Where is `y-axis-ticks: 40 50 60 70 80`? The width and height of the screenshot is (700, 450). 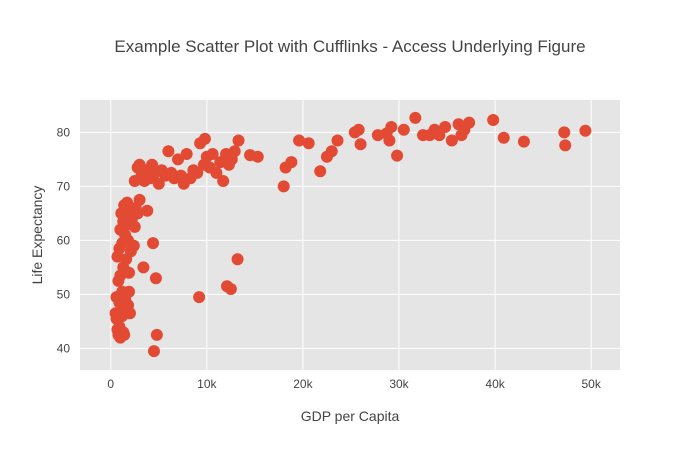
y-axis-ticks: 40 50 60 70 80 is located at coordinates (64, 240).